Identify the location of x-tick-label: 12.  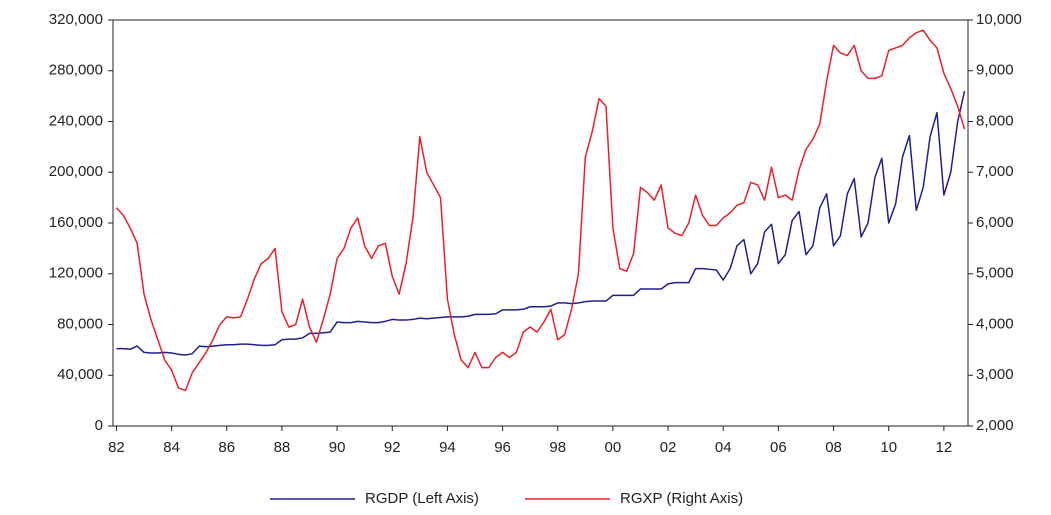
(944, 447).